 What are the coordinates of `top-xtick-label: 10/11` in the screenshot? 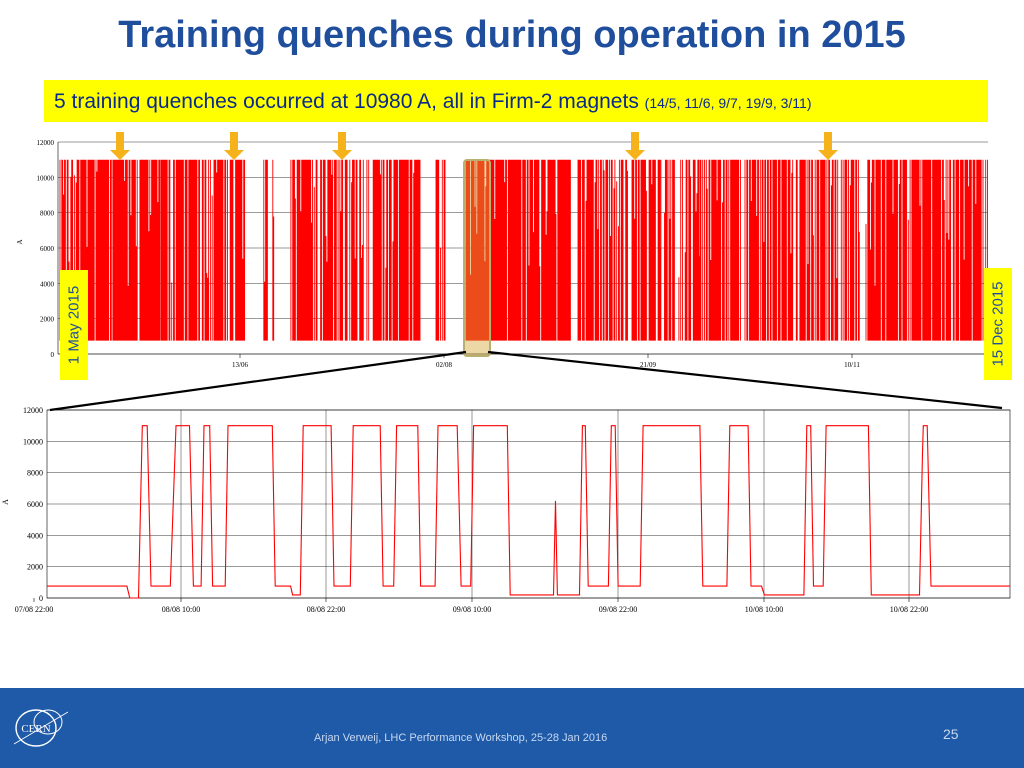 It's located at (852, 365).